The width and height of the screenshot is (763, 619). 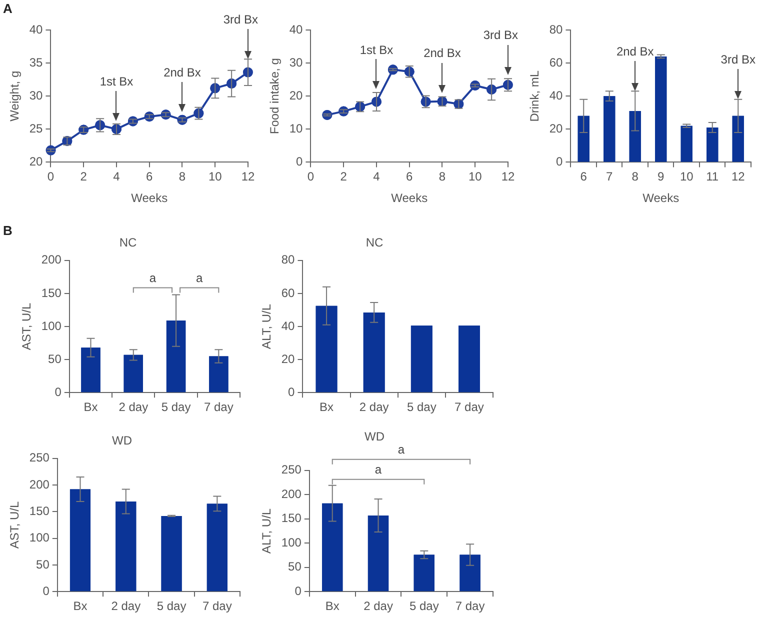 What do you see at coordinates (712, 177) in the screenshot?
I see `x-tick-label: 11` at bounding box center [712, 177].